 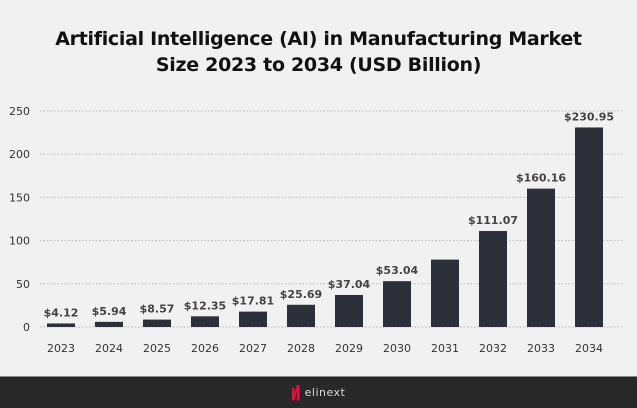 I want to click on y-tick-label: 200, so click(x=19, y=154).